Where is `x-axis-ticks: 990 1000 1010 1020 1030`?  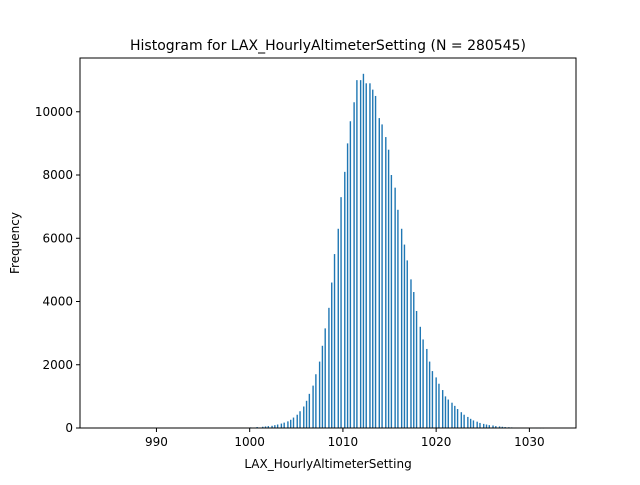 x-axis-ticks: 990 1000 1010 1020 1030 is located at coordinates (345, 438).